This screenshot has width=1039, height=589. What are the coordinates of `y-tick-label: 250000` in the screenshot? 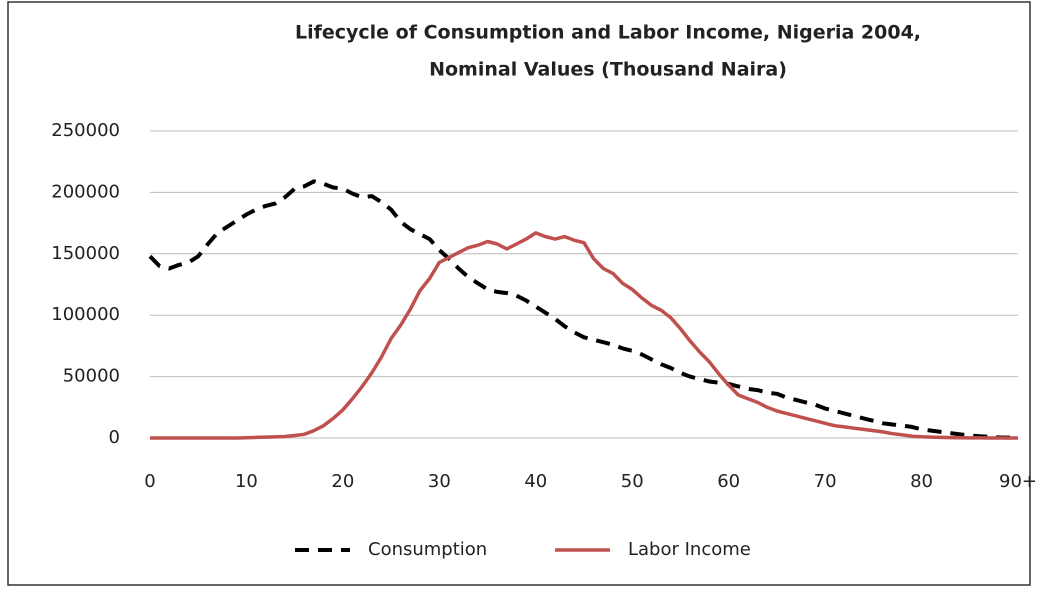 It's located at (85, 130).